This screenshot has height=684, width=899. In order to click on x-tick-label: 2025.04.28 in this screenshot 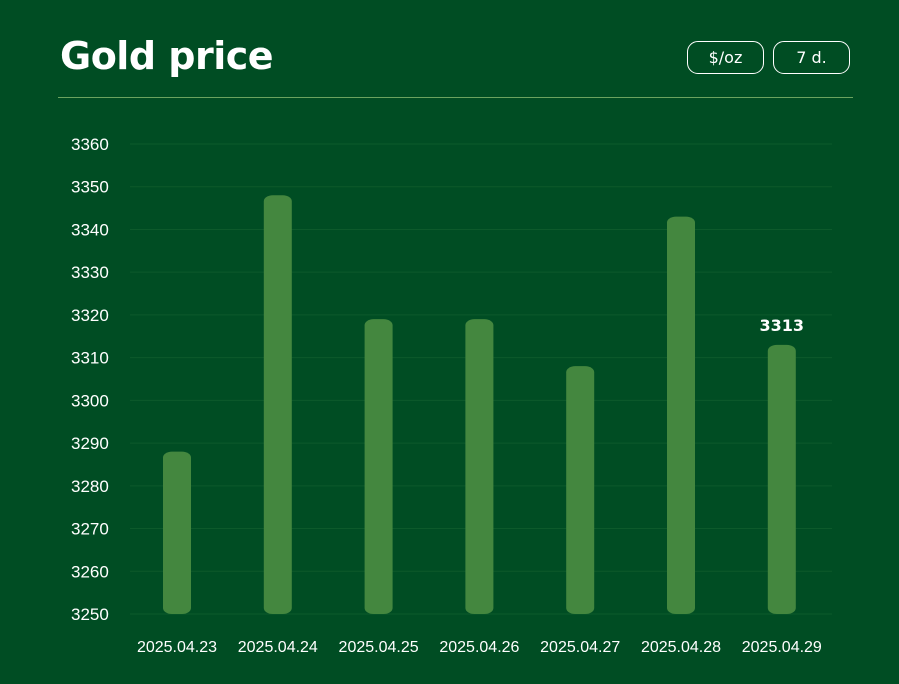, I will do `click(681, 647)`.